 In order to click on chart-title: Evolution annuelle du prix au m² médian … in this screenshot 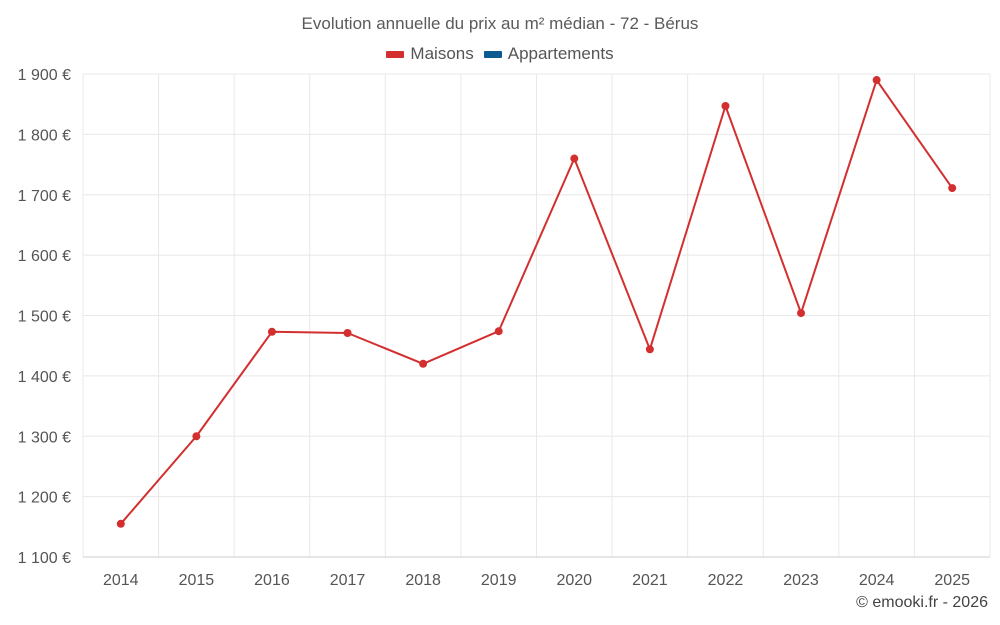, I will do `click(500, 23)`.